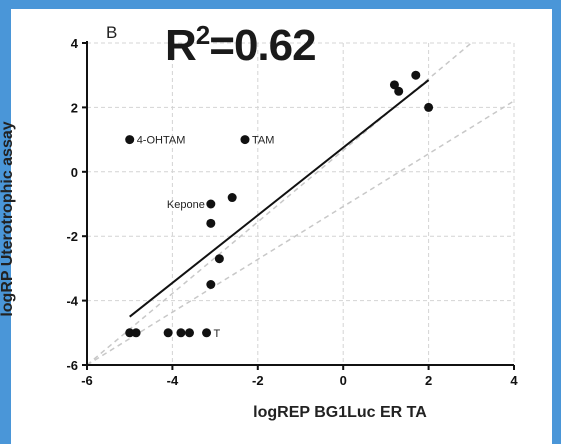 This screenshot has height=444, width=561. What do you see at coordinates (173, 380) in the screenshot?
I see `x-tick-label: -4` at bounding box center [173, 380].